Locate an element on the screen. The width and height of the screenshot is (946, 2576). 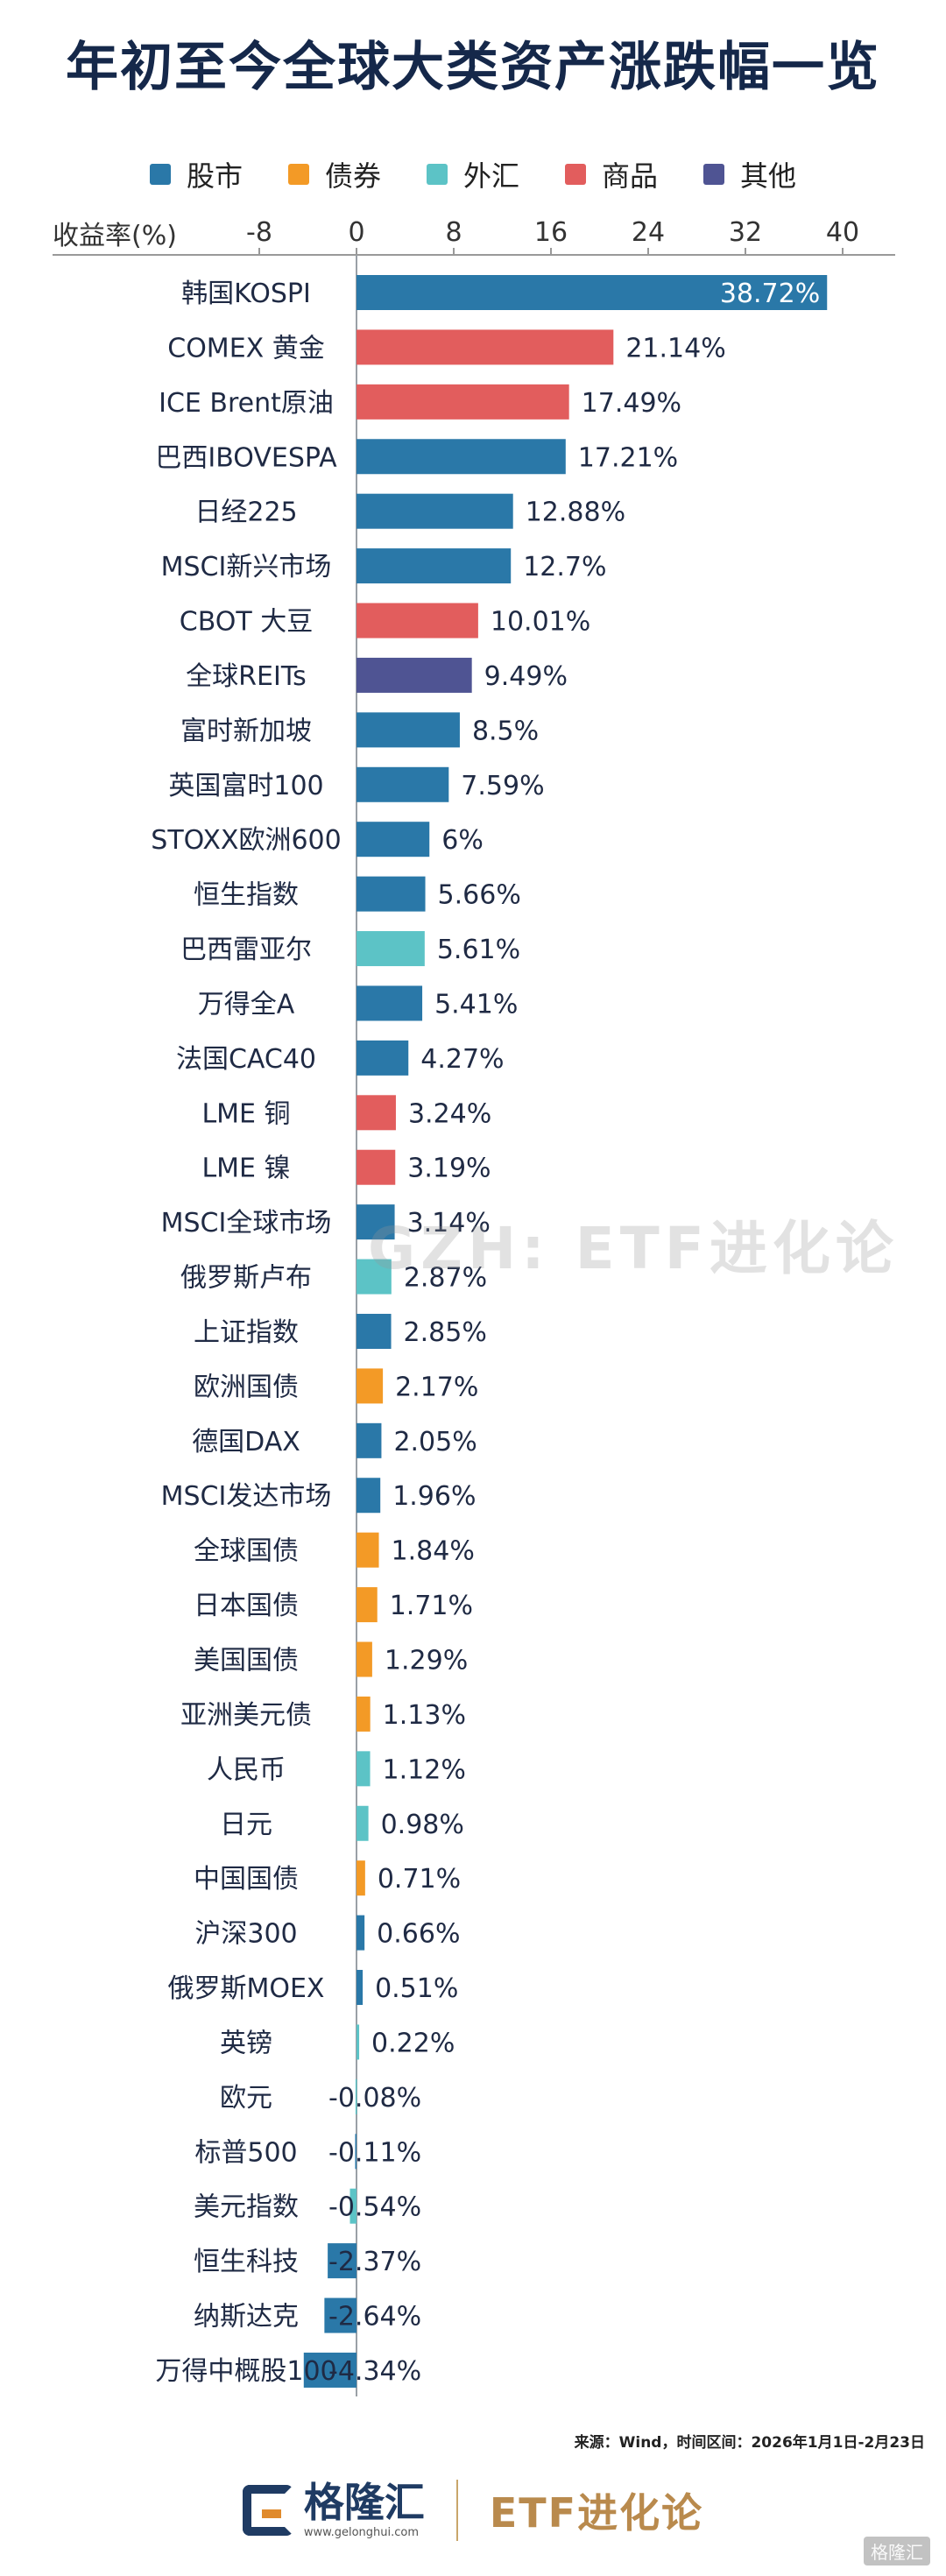
legend-item-other: 其他 is located at coordinates (749, 174).